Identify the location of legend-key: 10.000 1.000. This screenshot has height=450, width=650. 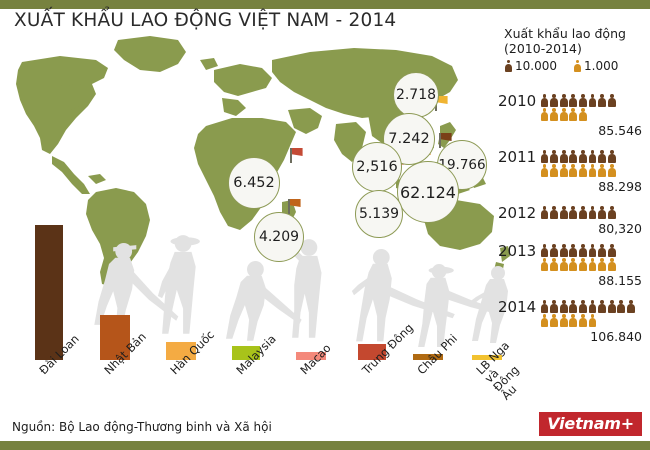
(577, 66).